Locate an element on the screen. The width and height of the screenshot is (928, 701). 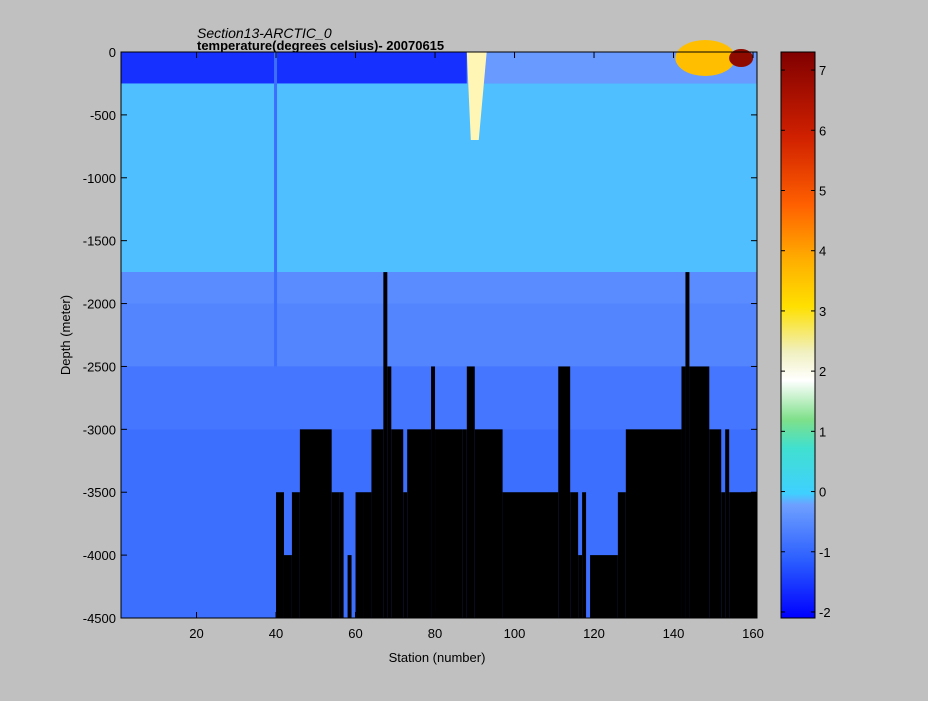
warmest-surface-patch is located at coordinates (741, 58).